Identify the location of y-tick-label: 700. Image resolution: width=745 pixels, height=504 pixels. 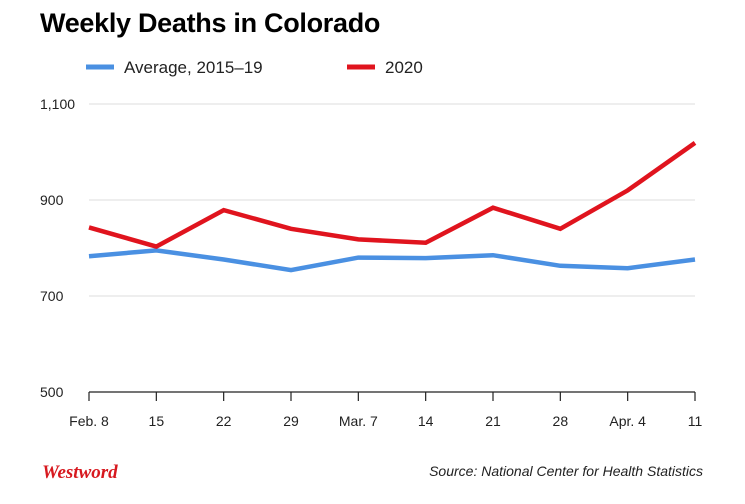
(52, 296).